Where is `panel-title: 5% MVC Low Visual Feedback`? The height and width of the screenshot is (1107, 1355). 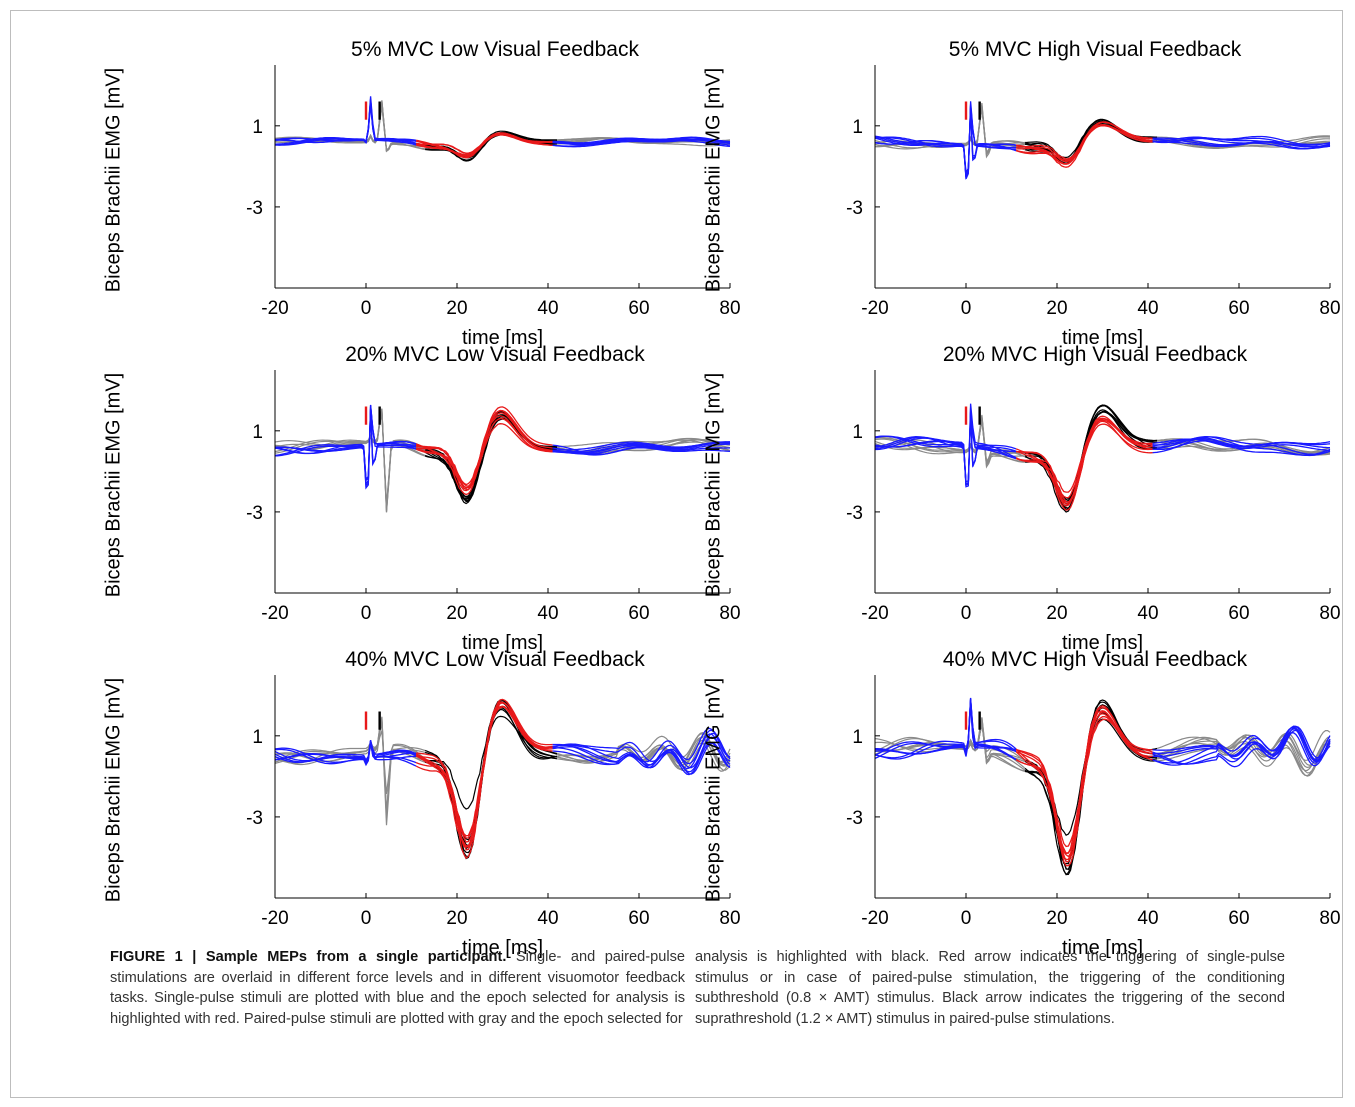 panel-title: 5% MVC Low Visual Feedback is located at coordinates (495, 49).